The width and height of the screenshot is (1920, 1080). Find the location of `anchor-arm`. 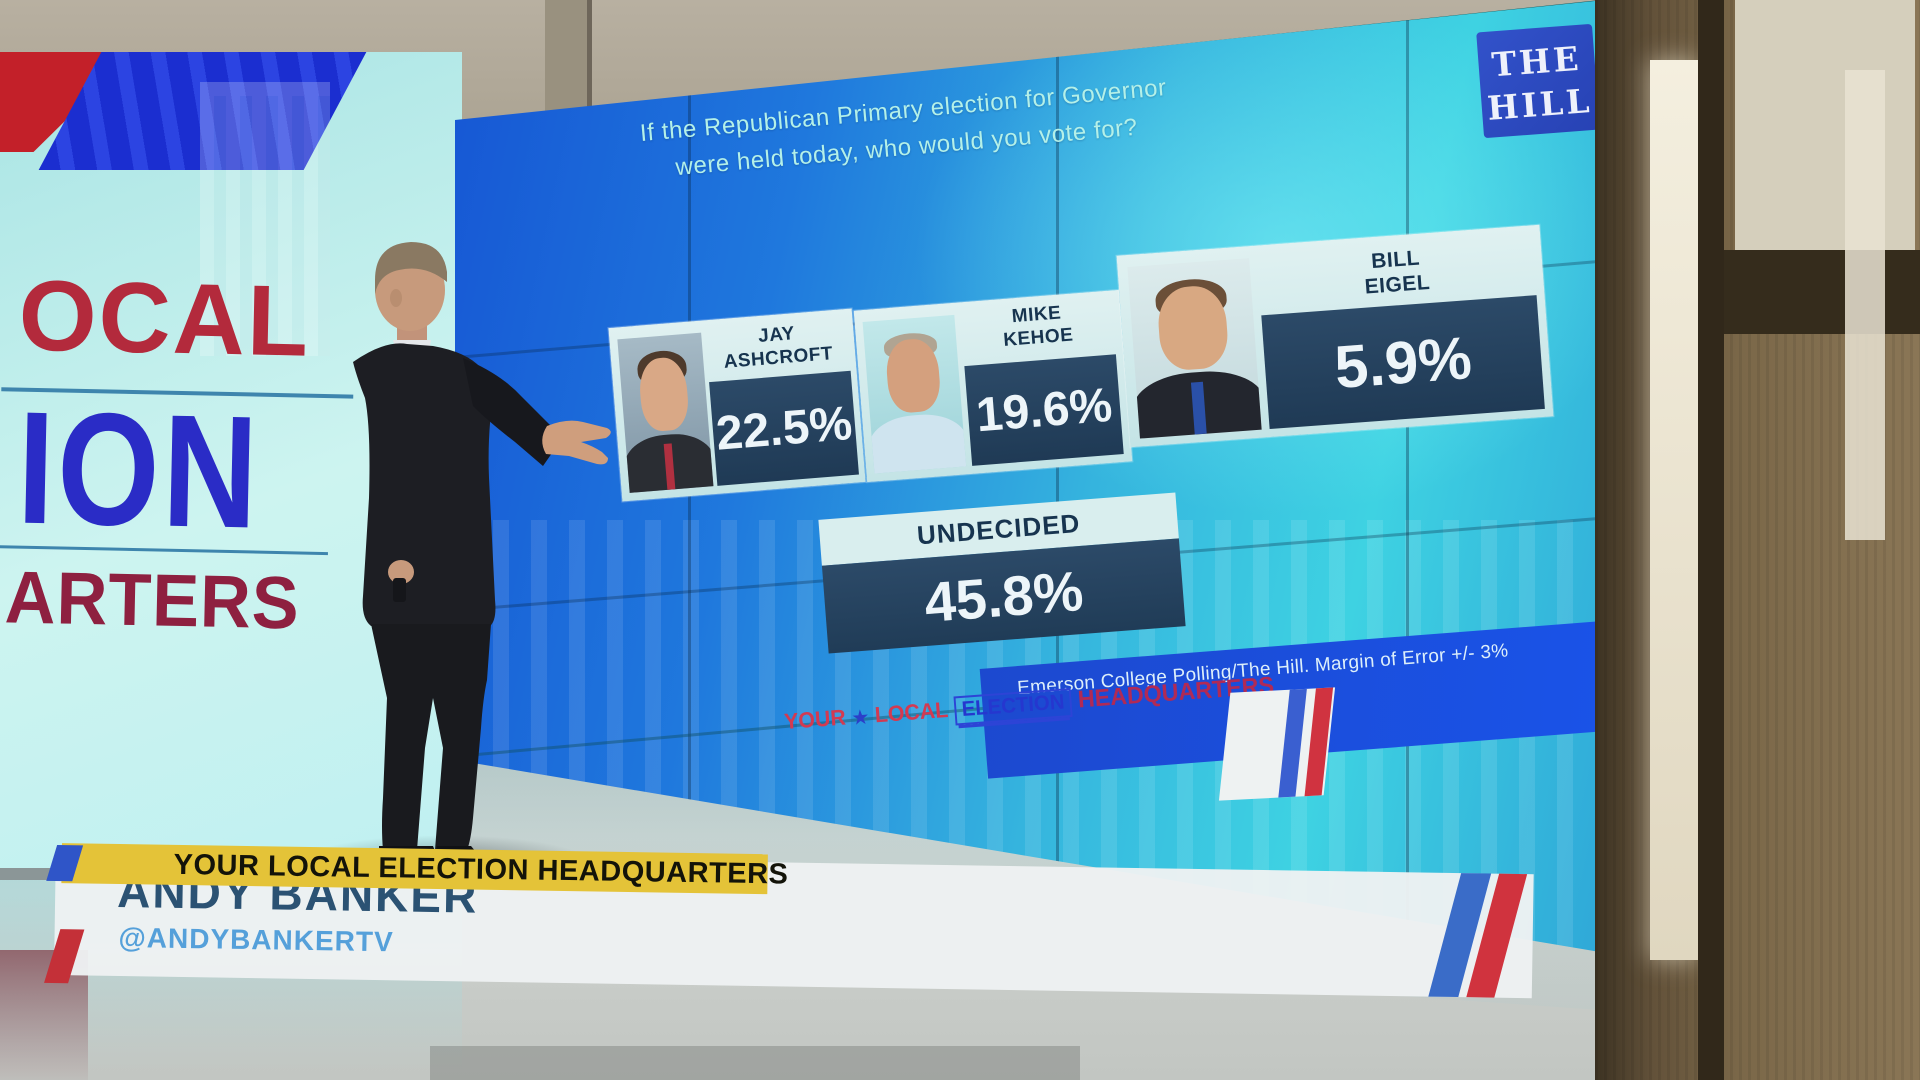

anchor-arm is located at coordinates (512, 412).